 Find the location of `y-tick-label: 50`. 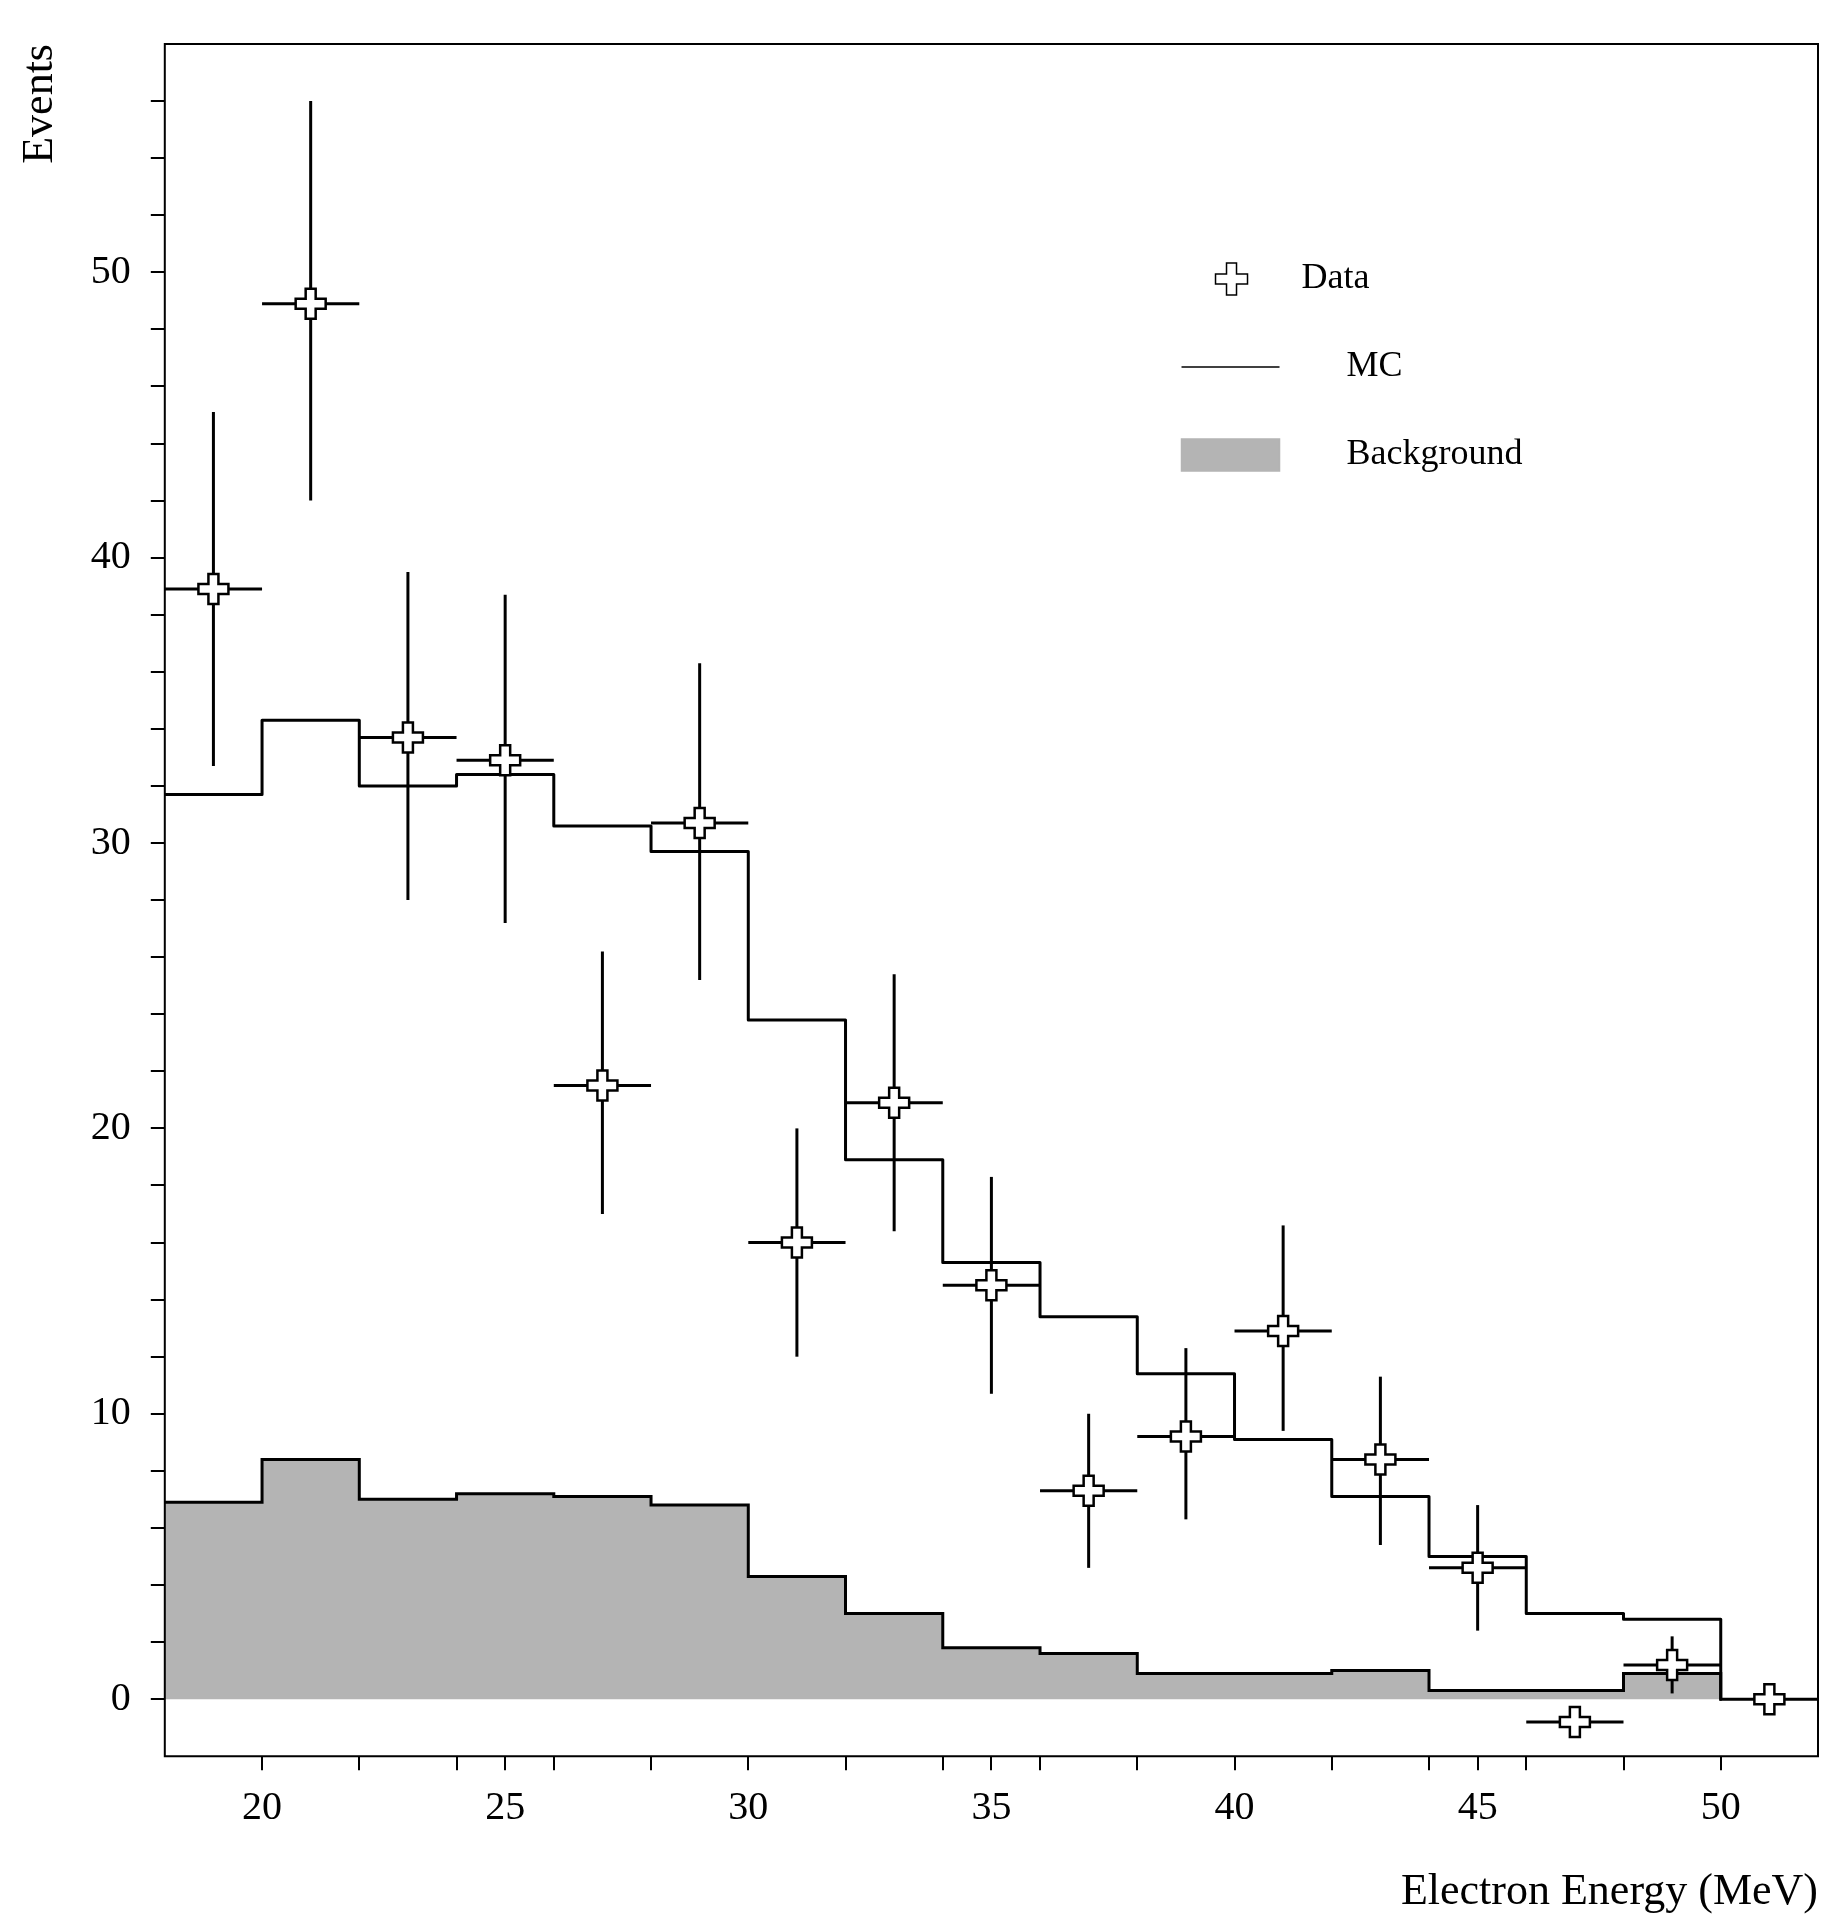

y-tick-label: 50 is located at coordinates (110, 269).